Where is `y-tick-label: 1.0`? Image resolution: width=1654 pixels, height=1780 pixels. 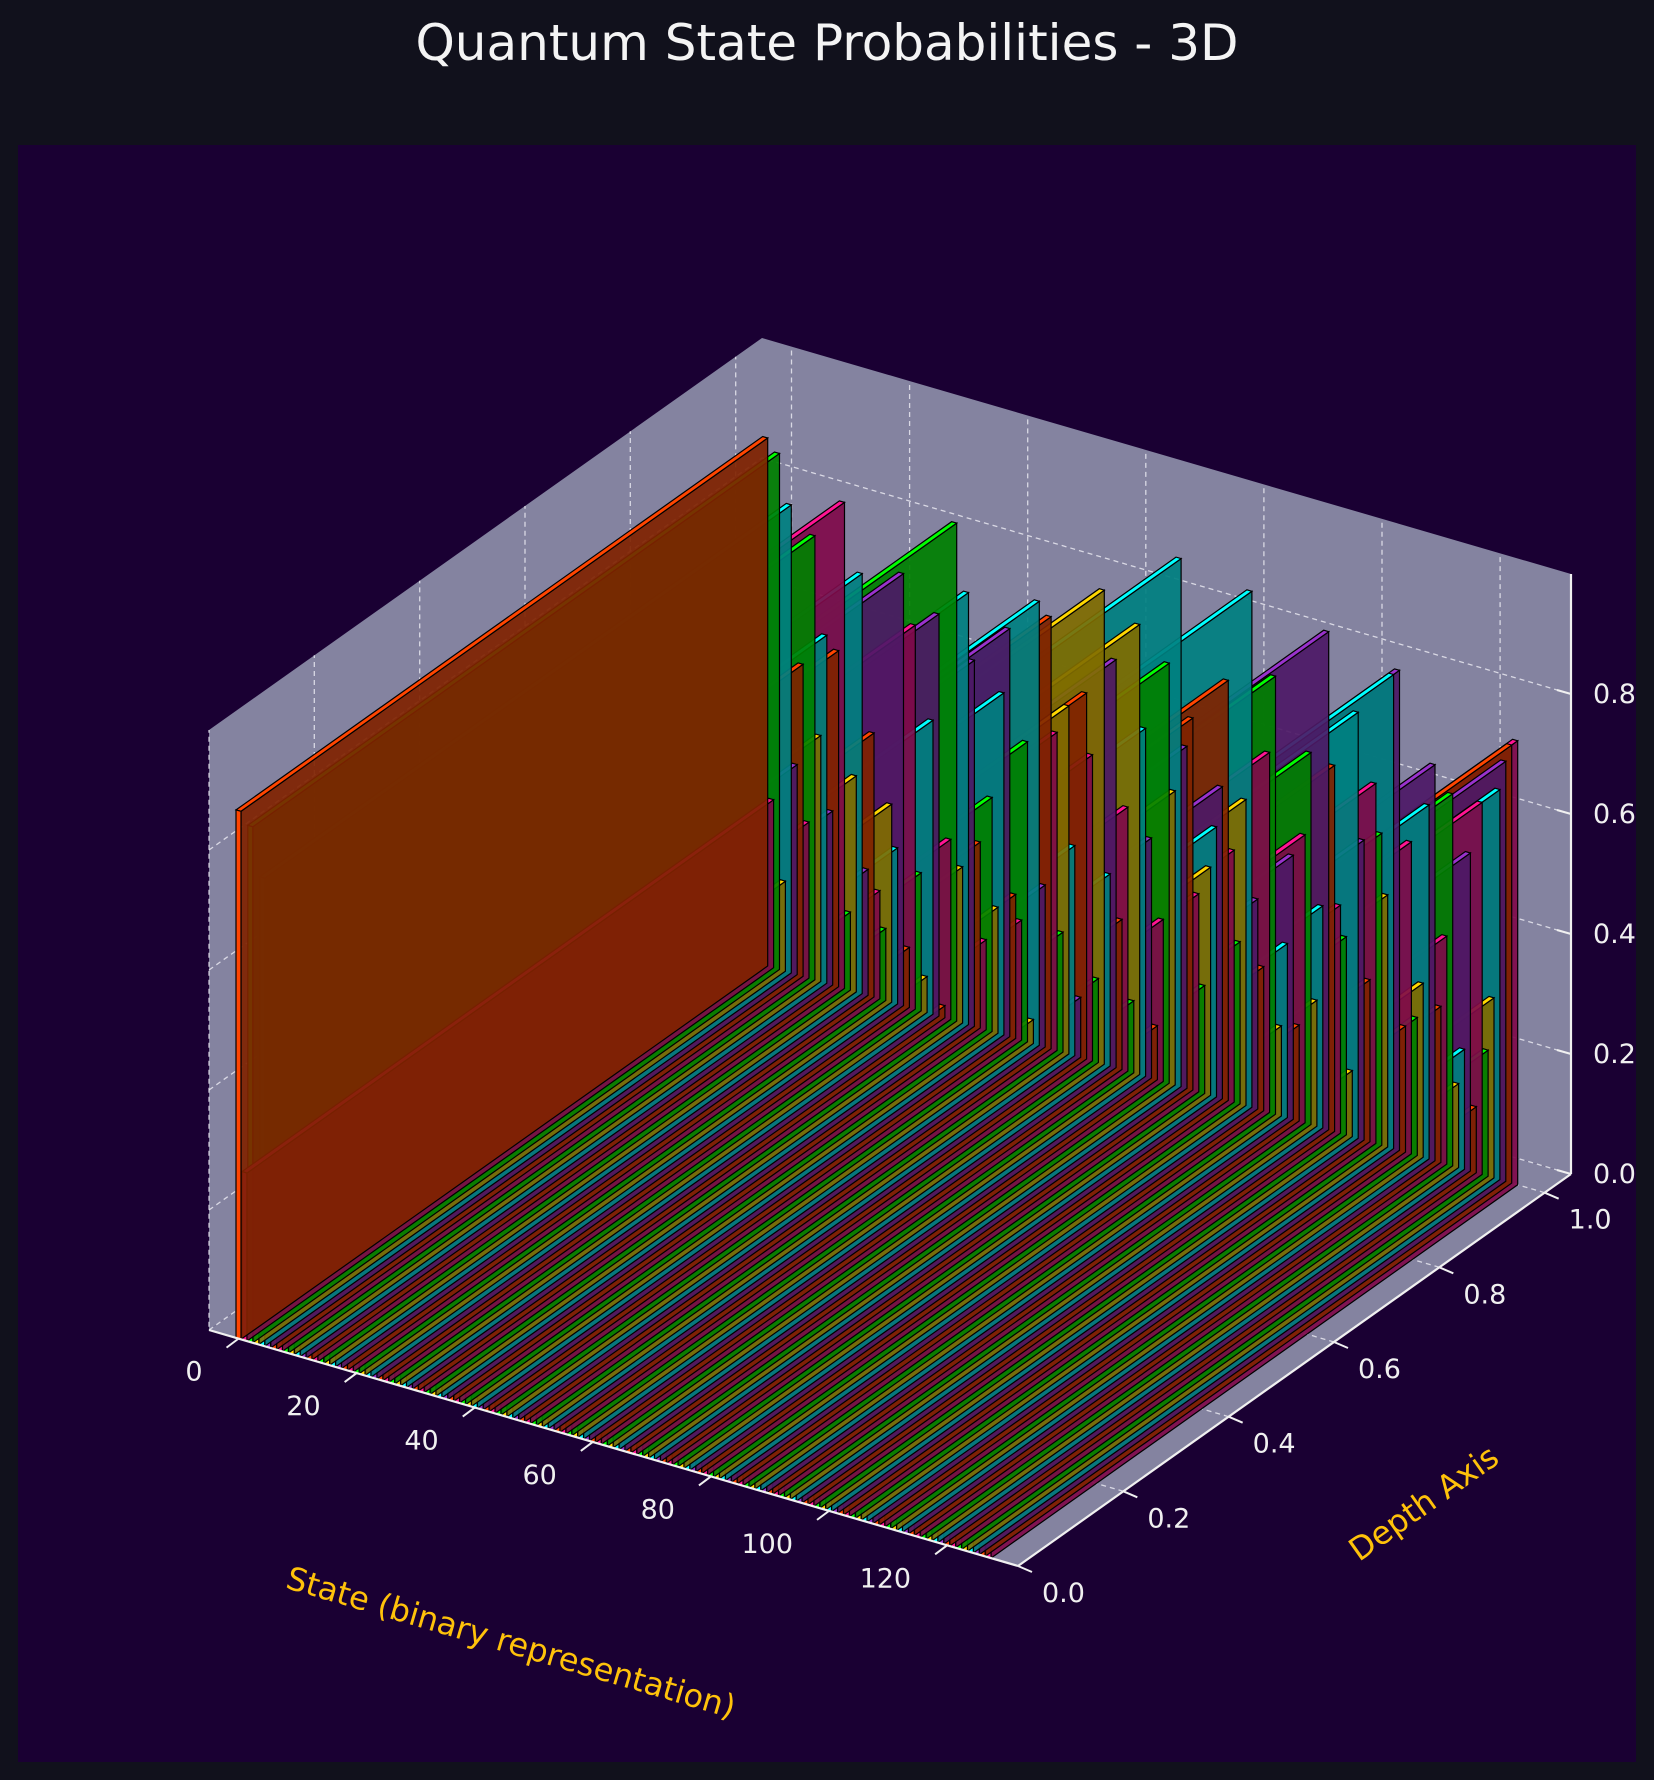 y-tick-label: 1.0 is located at coordinates (1590, 1220).